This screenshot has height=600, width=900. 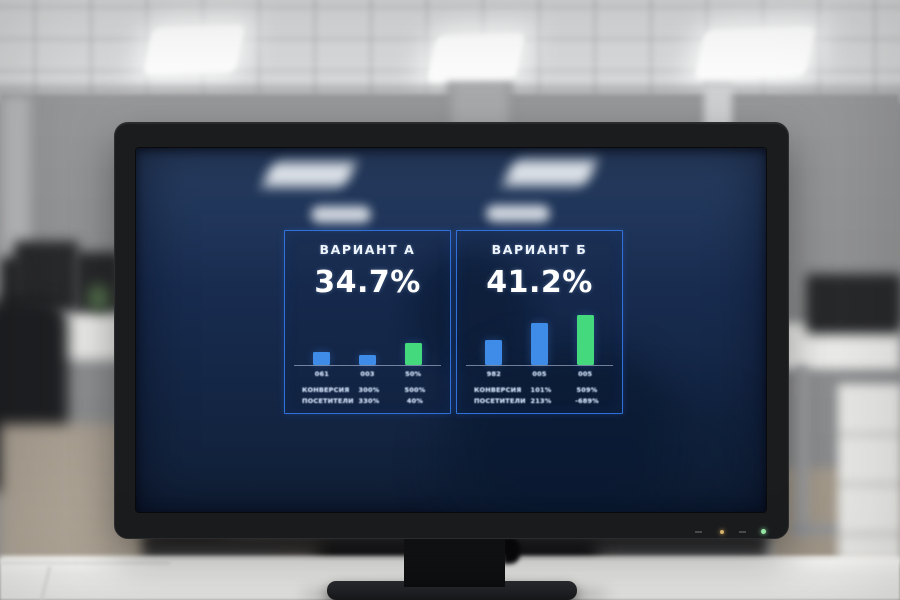 What do you see at coordinates (99, 298) in the screenshot?
I see `desk-plant` at bounding box center [99, 298].